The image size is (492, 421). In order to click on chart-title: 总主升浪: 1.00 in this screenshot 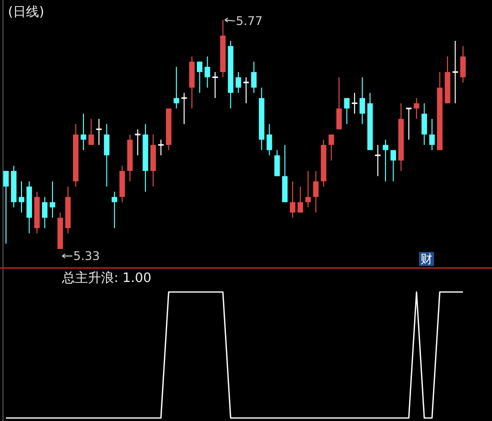, I will do `click(106, 278)`.